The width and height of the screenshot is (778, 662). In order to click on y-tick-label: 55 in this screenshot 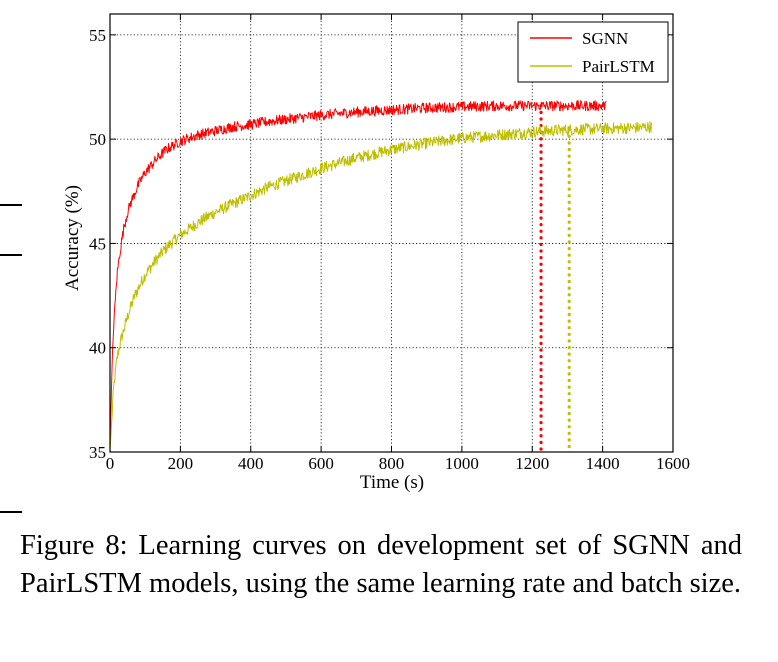, I will do `click(97, 35)`.